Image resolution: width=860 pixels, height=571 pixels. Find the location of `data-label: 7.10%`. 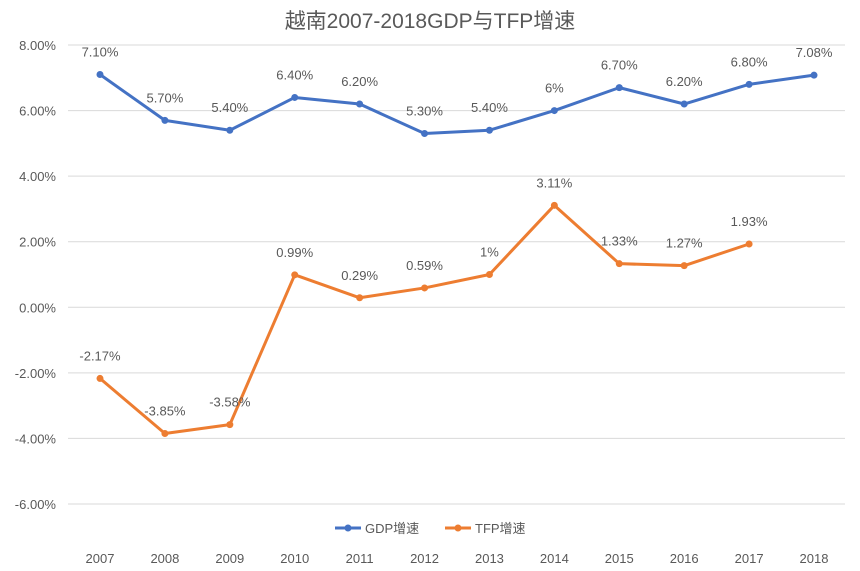

data-label: 7.10% is located at coordinates (100, 52).